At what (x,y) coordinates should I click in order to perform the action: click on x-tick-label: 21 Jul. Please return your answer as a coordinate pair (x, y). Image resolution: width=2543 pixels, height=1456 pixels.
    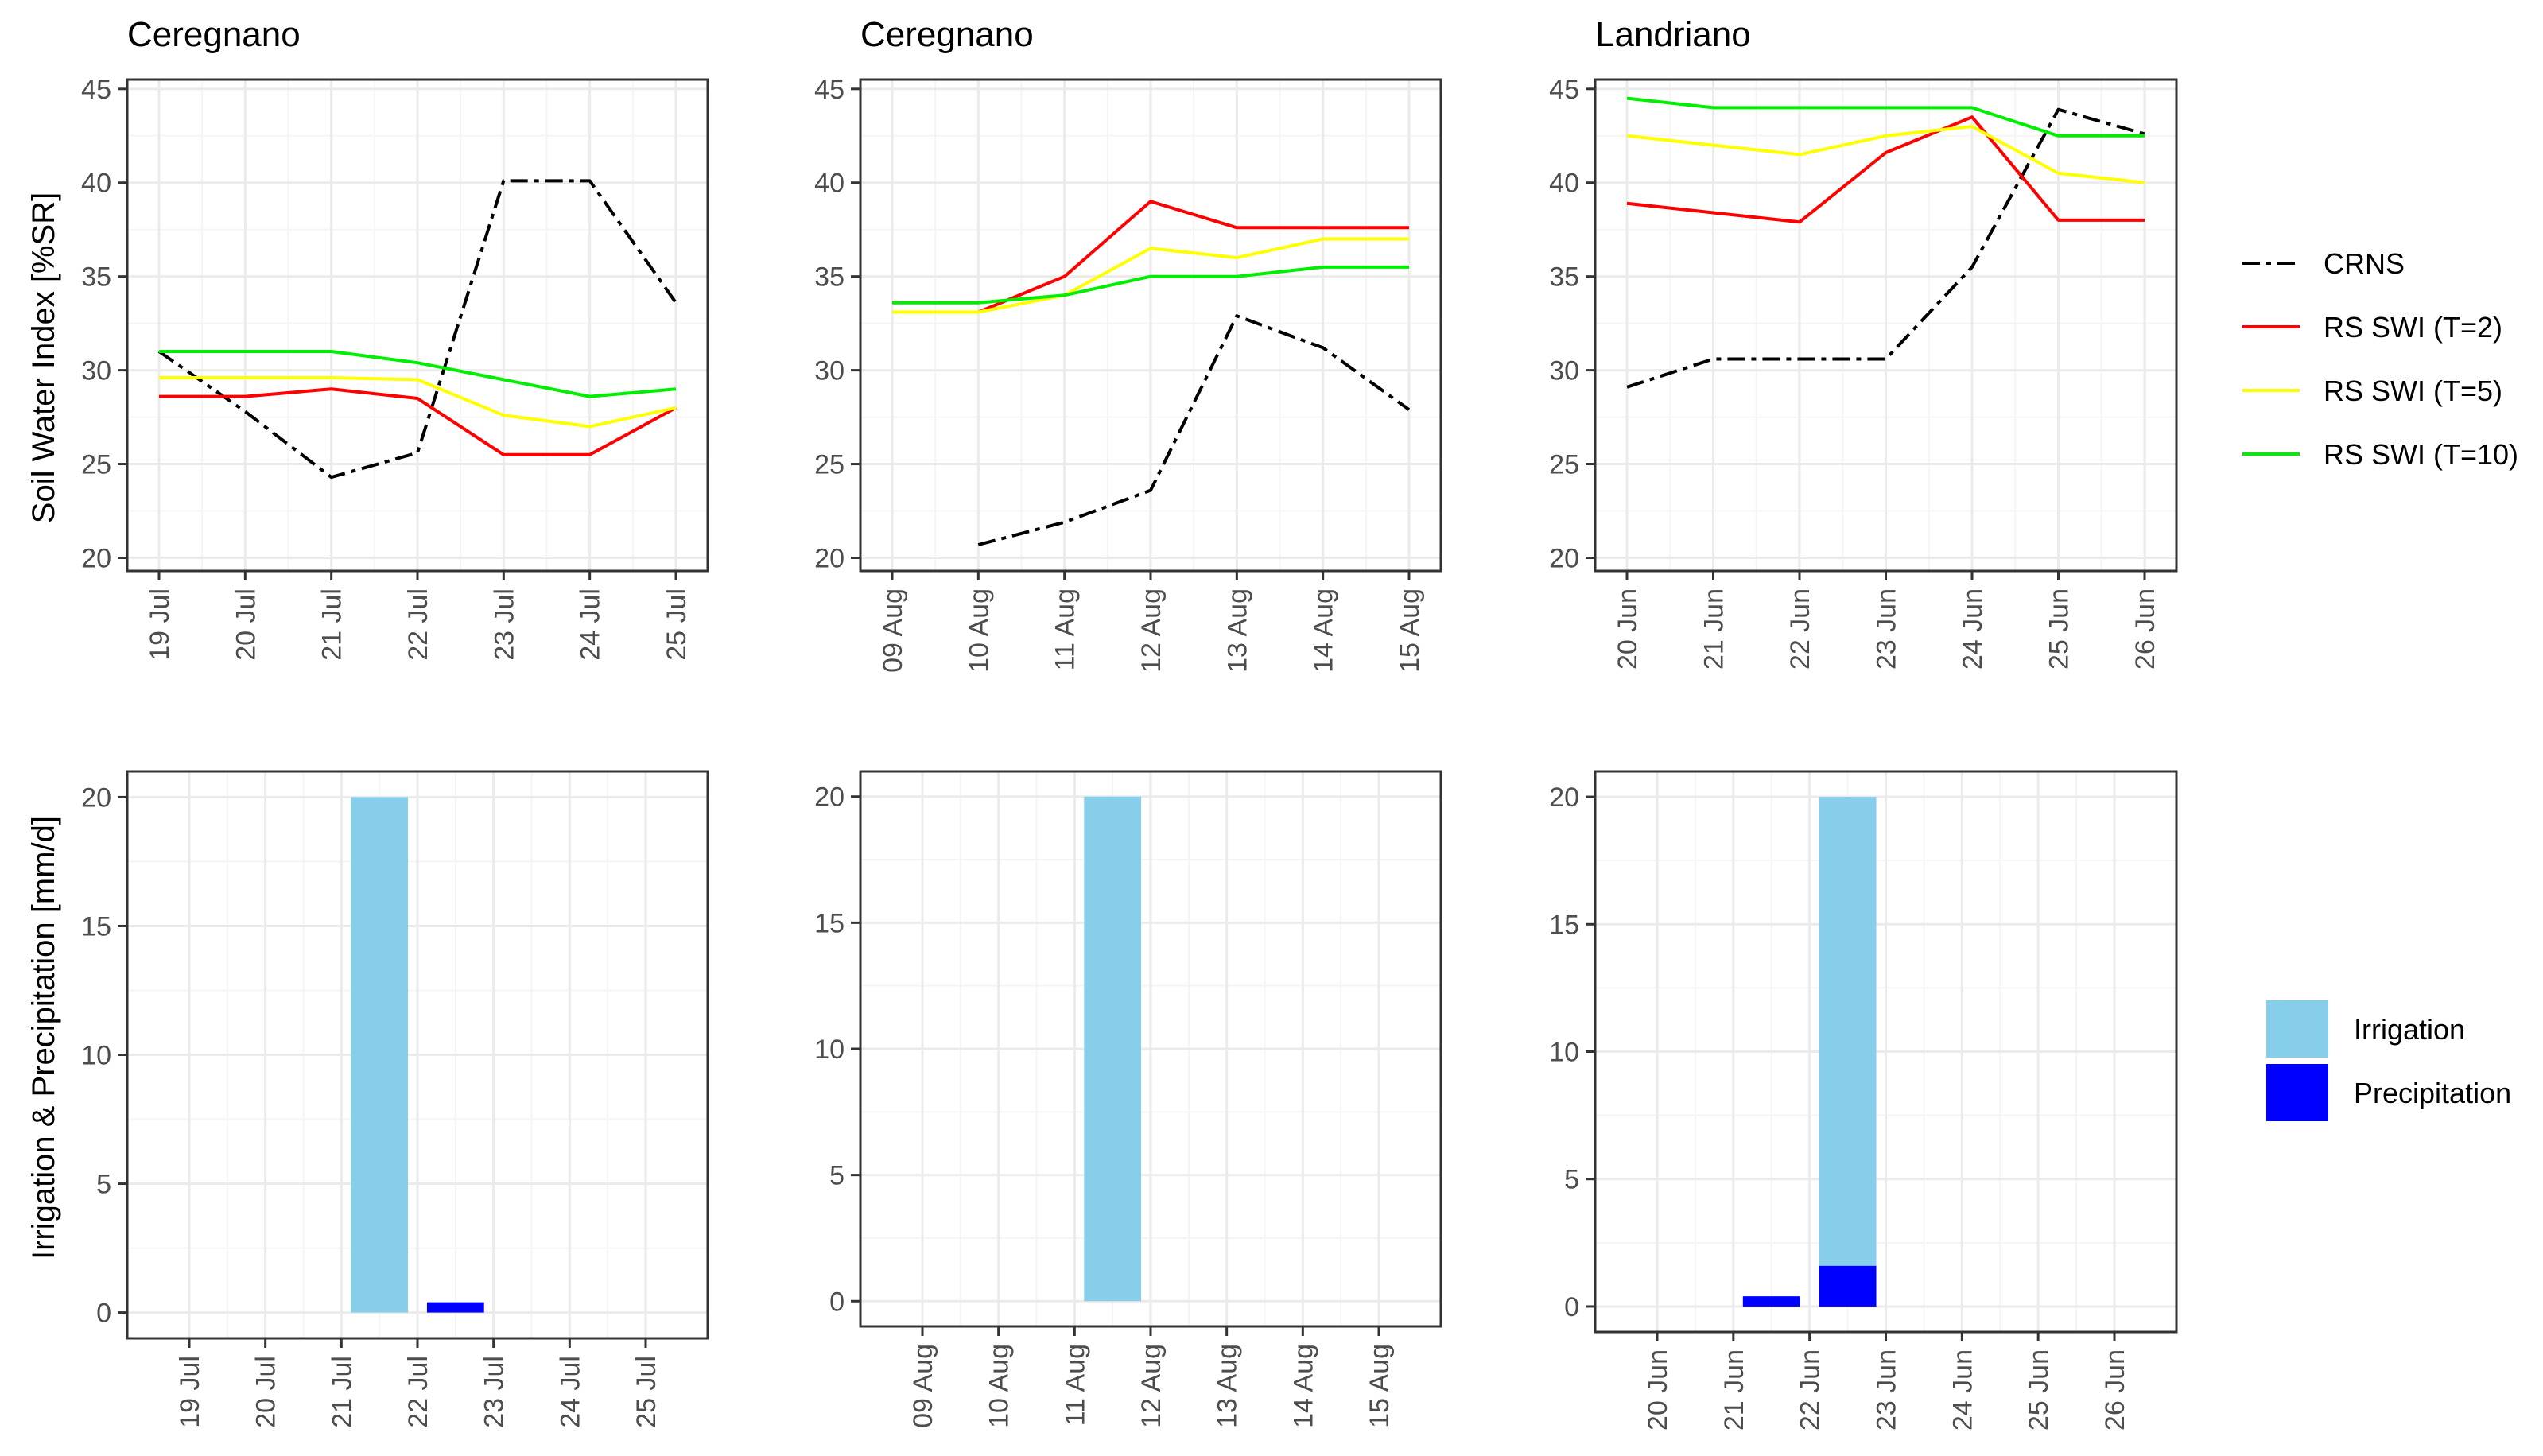
    Looking at the image, I should click on (342, 1392).